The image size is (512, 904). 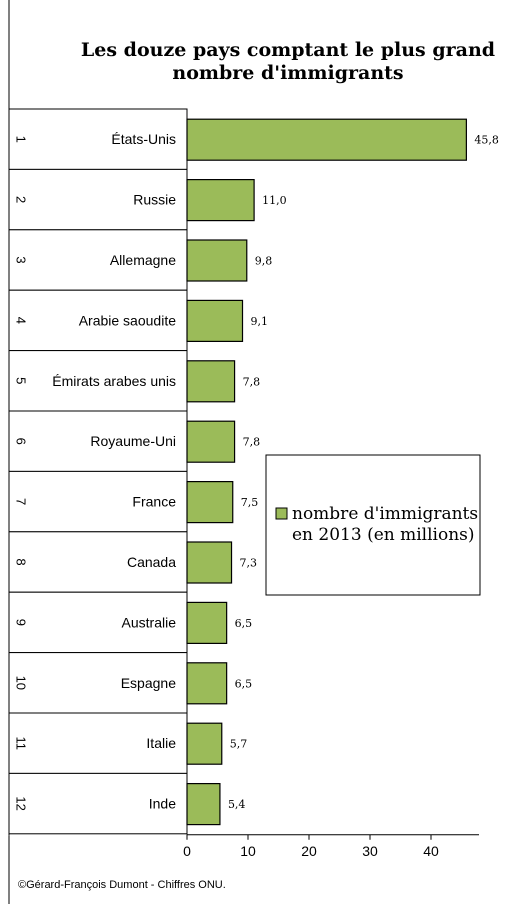 I want to click on category-label: Canada, so click(x=151, y=562).